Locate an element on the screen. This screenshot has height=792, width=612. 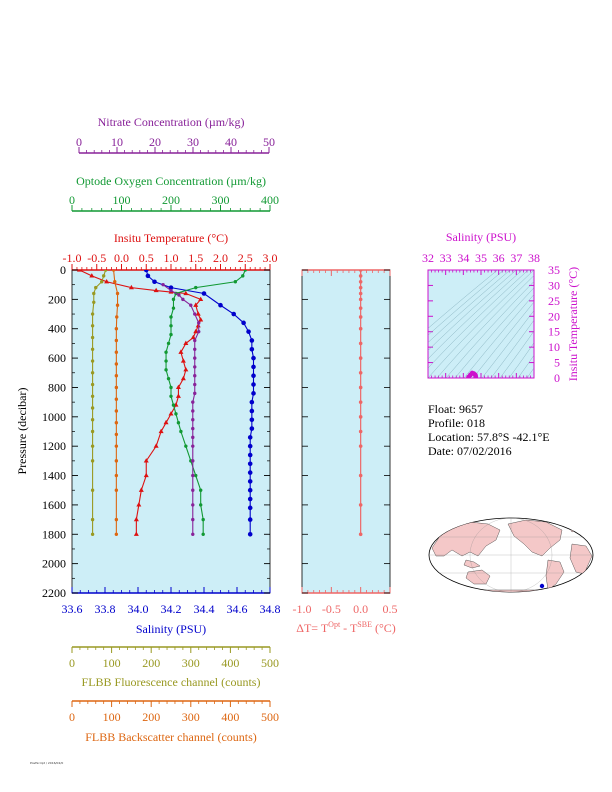
fluorescence-axis-tick-label: 500 is located at coordinates (270, 663).